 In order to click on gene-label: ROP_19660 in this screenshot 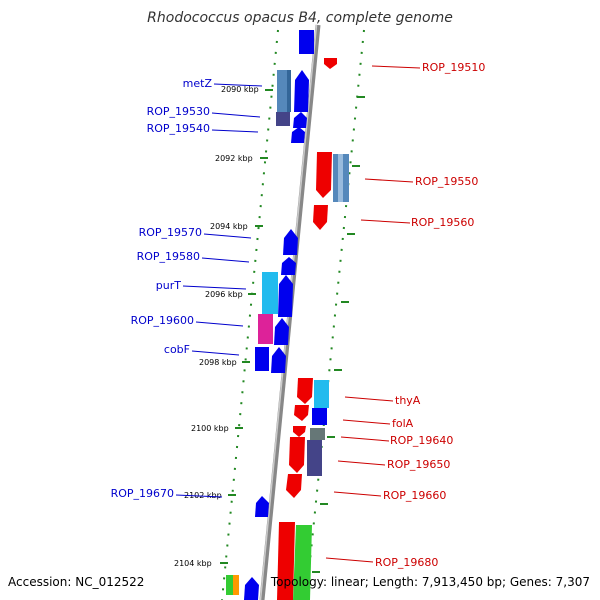, I will do `click(414, 495)`.